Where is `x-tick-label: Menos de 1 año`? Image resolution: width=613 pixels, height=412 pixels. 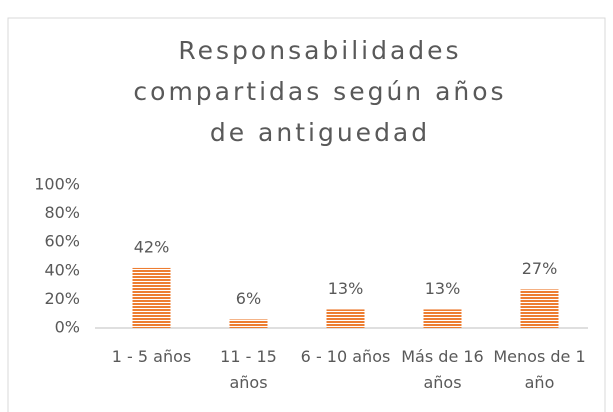
x-tick-label: Menos de 1 año is located at coordinates (539, 369).